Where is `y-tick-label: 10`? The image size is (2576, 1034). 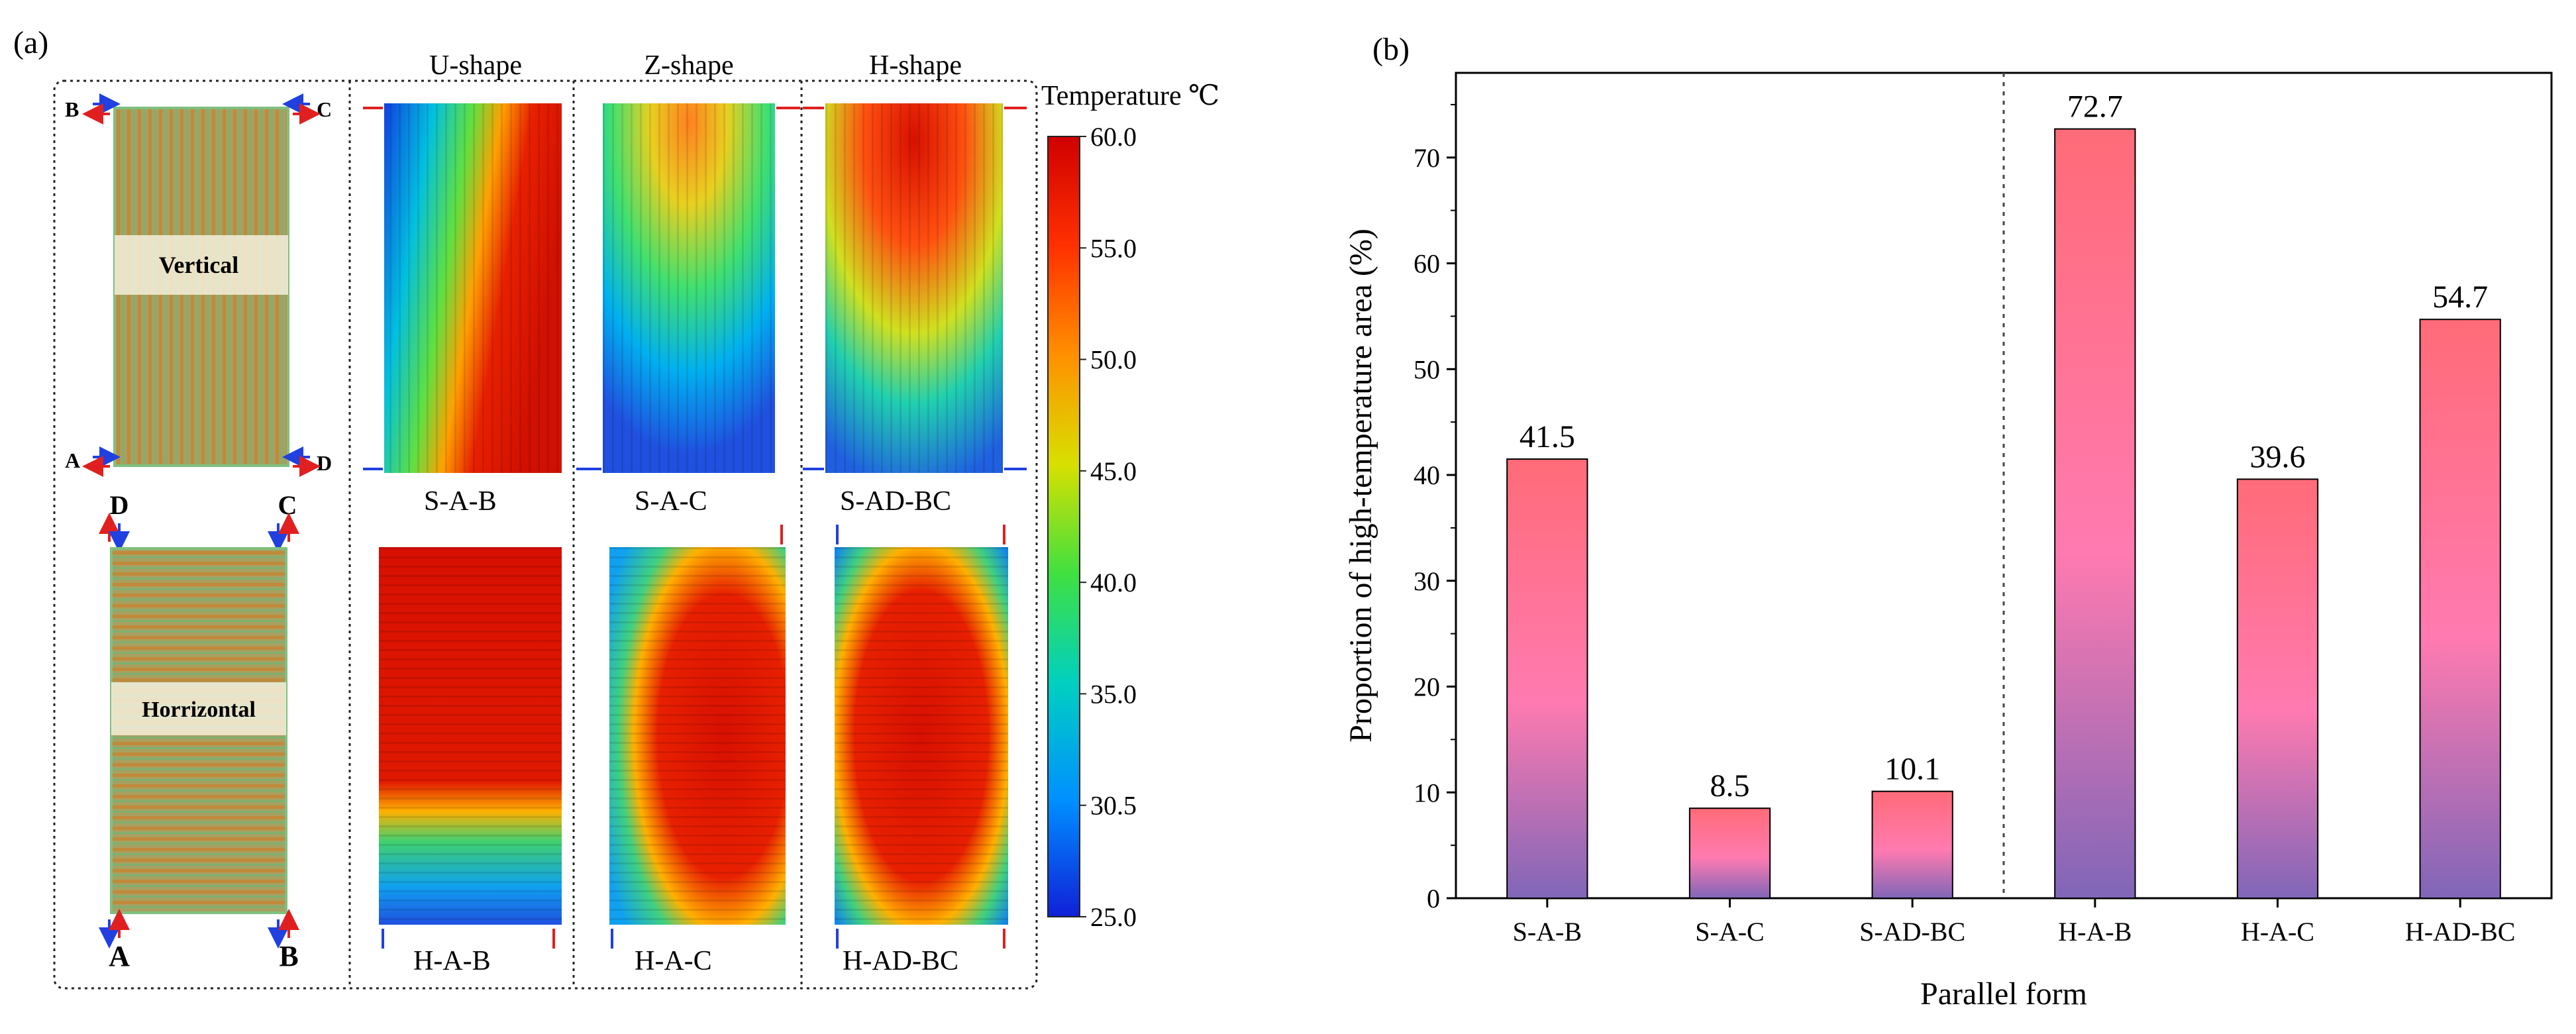 y-tick-label: 10 is located at coordinates (1427, 792).